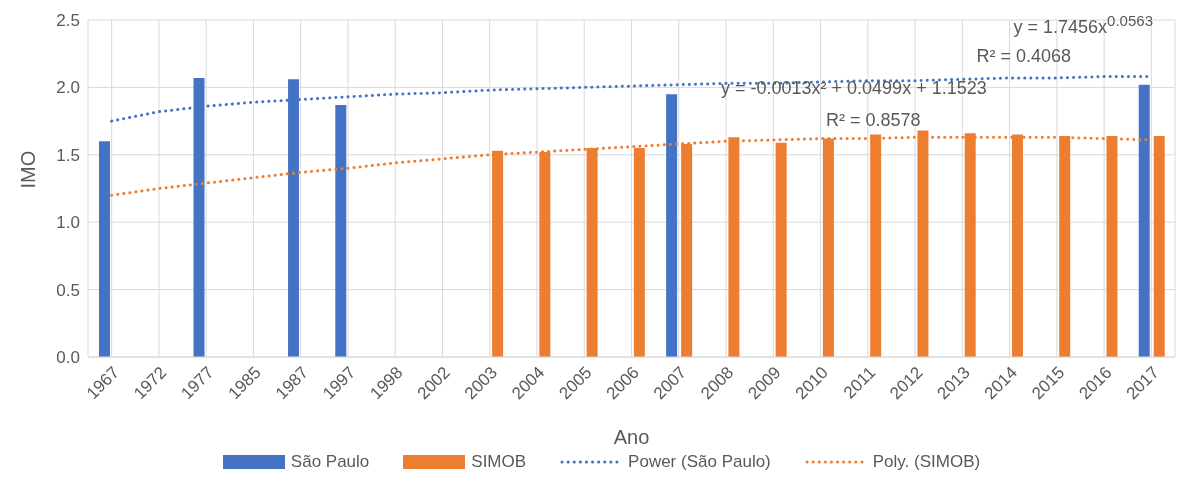 The width and height of the screenshot is (1189, 490). Describe the element at coordinates (854, 88) in the screenshot. I see `annotation: y = -0.0013x² + 0.0499x + 1.1523` at that location.